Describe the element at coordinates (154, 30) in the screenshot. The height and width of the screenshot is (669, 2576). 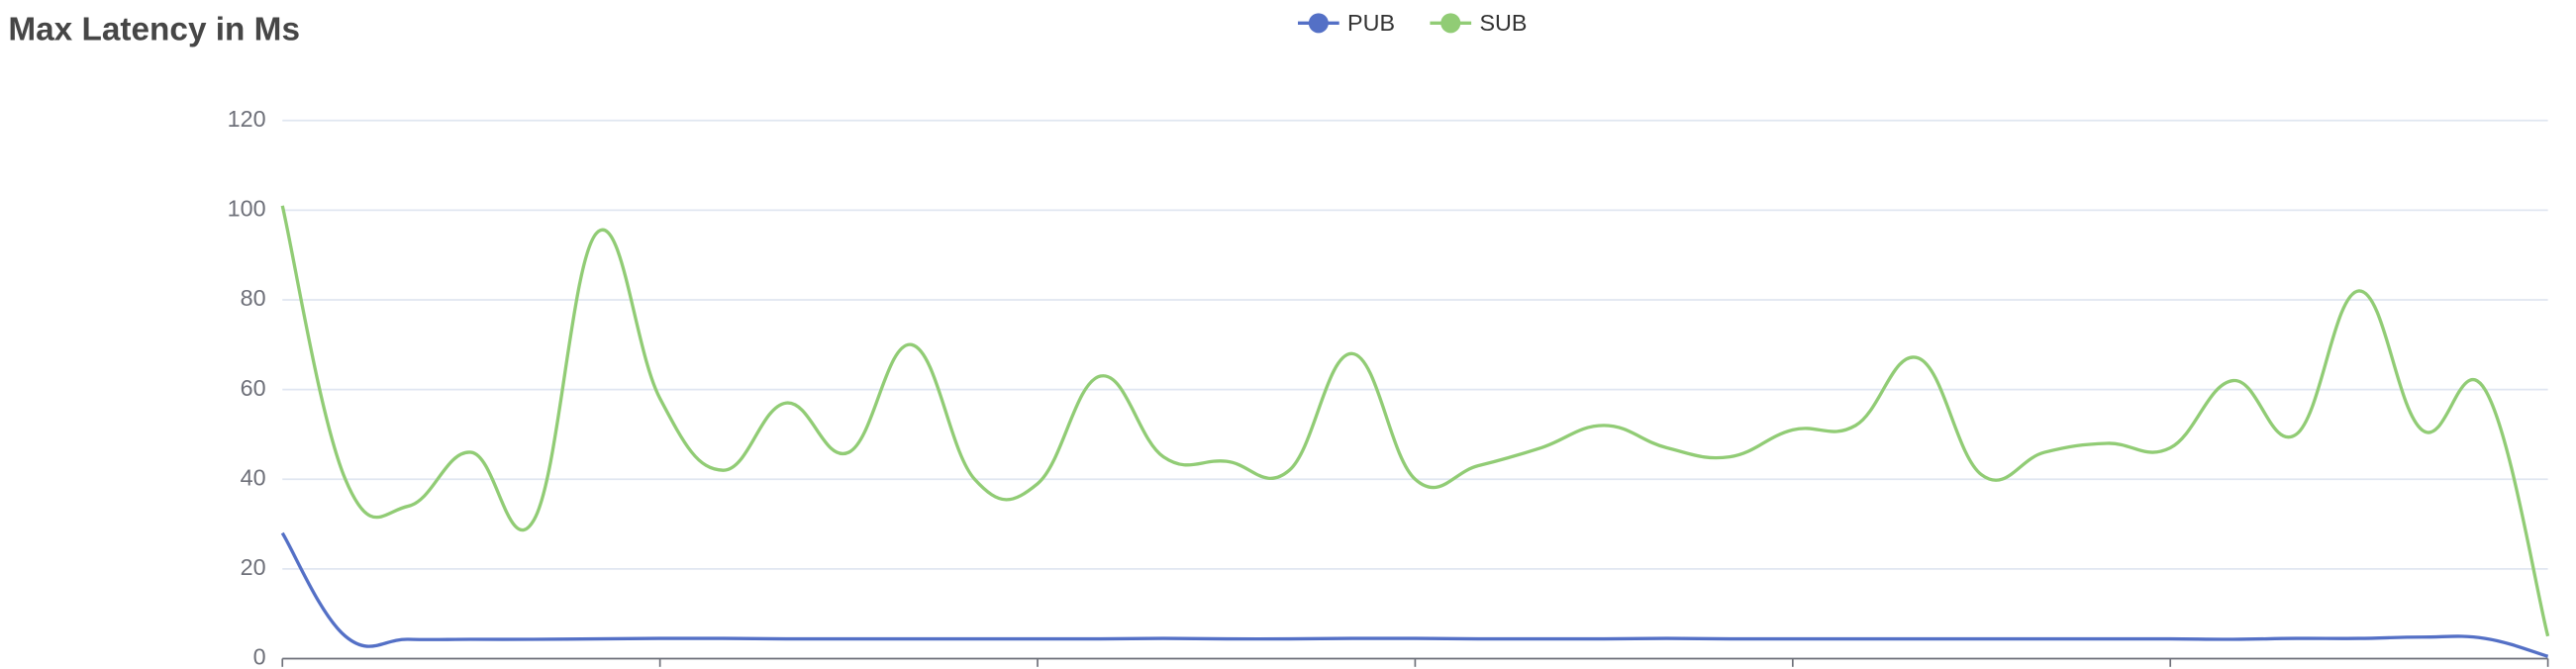
I see `chart-title: Max Latency in Ms` at that location.